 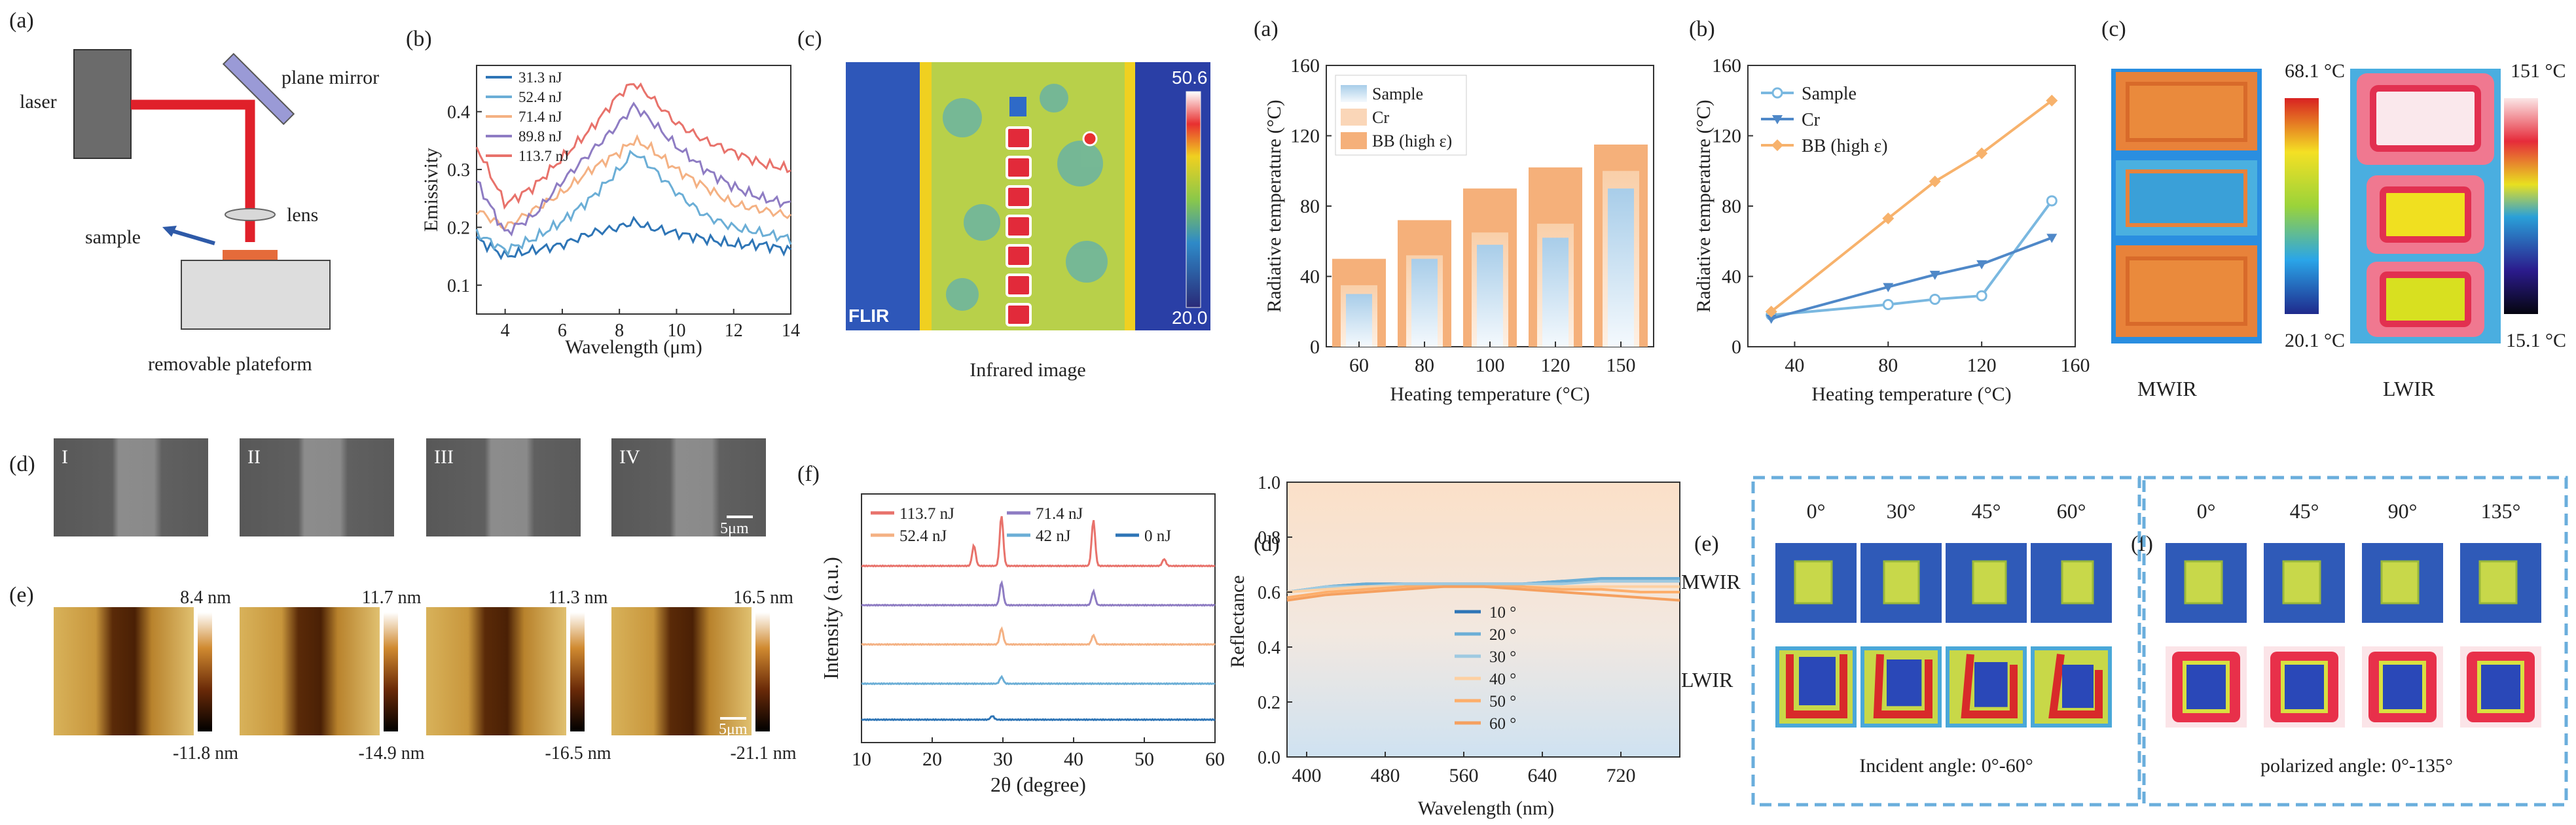 What do you see at coordinates (2142, 544) in the screenshot?
I see `panel-letter: (f)` at bounding box center [2142, 544].